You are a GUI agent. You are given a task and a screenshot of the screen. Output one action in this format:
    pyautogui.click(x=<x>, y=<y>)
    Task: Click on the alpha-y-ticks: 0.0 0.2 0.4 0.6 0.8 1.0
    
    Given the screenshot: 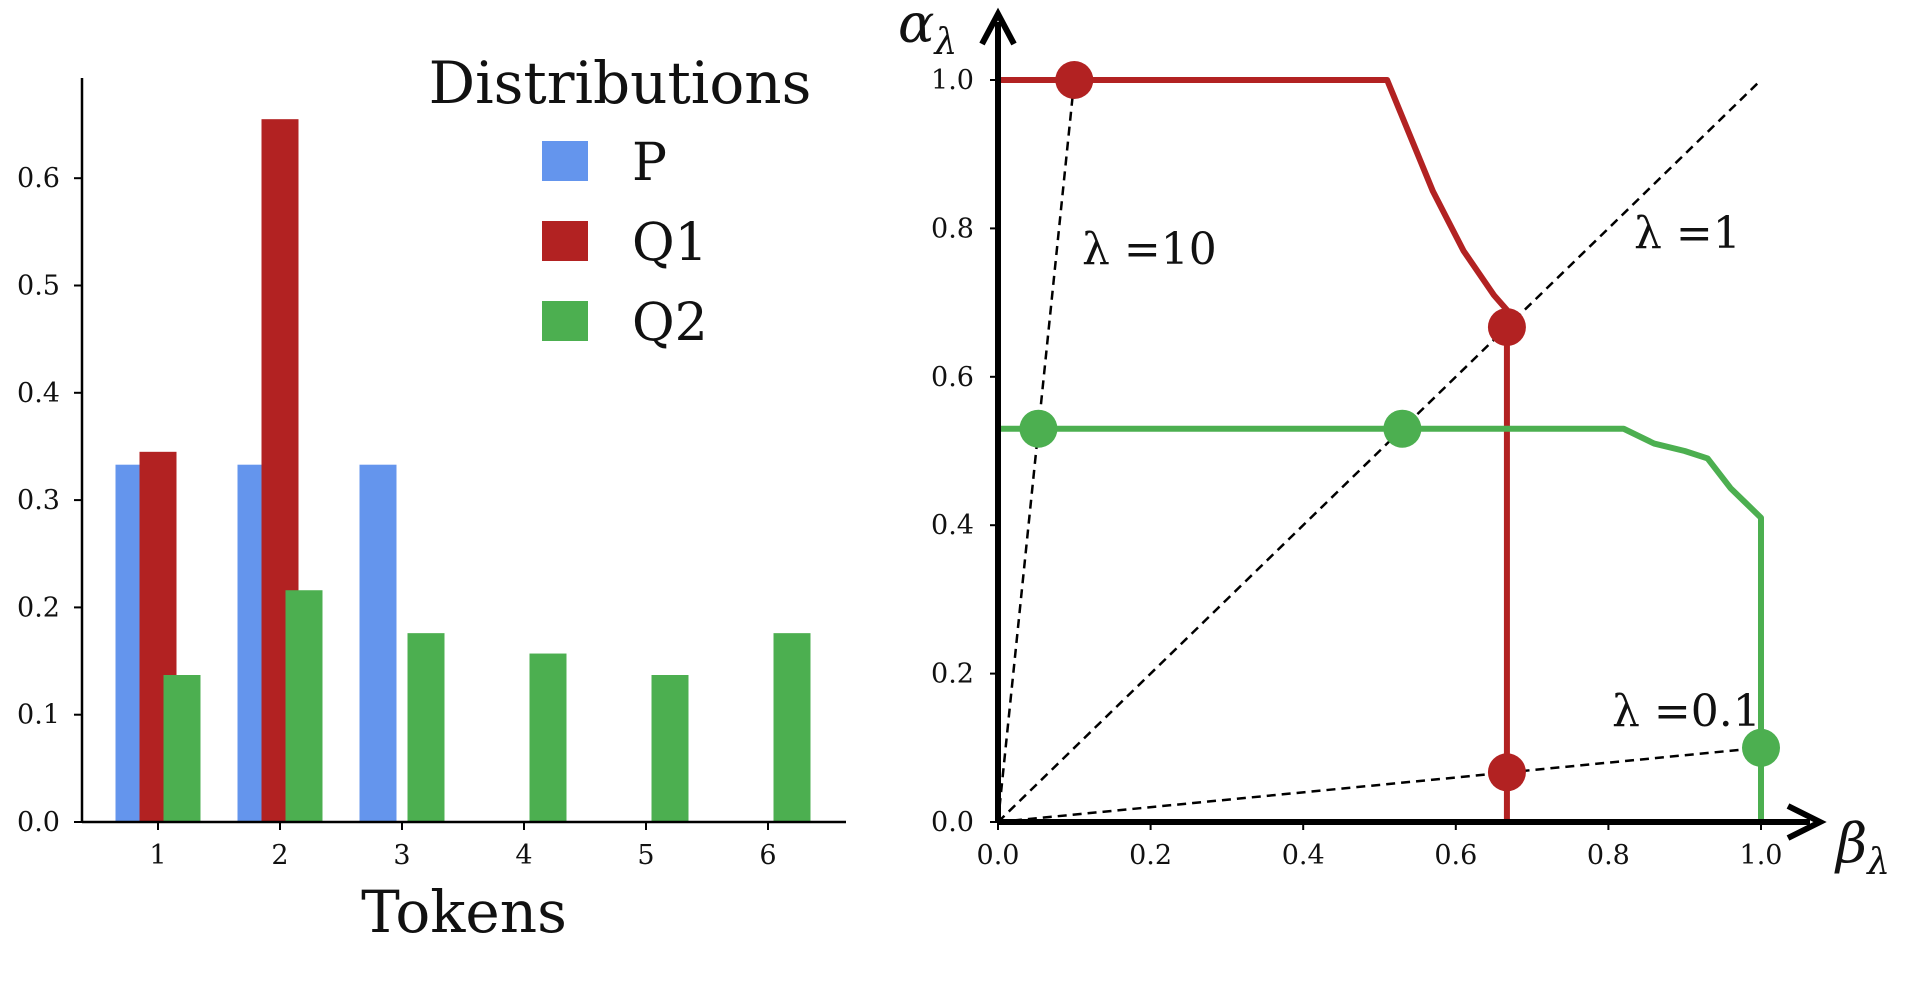 What is the action you would take?
    pyautogui.click(x=964, y=451)
    